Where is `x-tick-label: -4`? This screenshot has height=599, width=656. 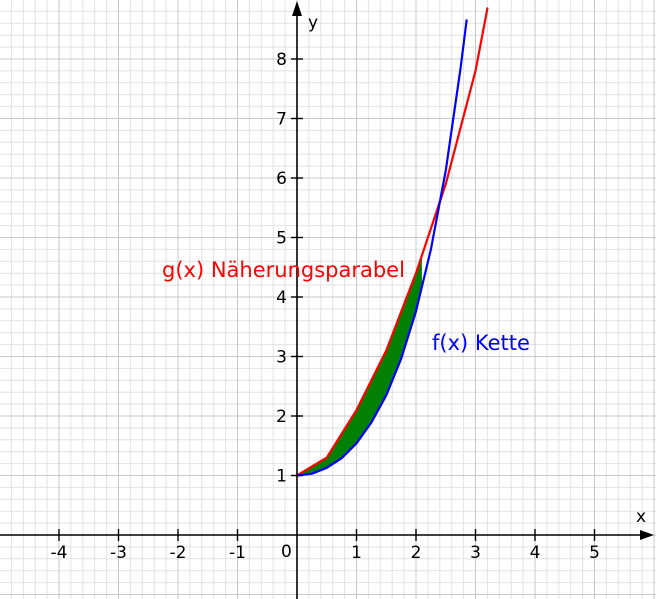 x-tick-label: -4 is located at coordinates (59, 553).